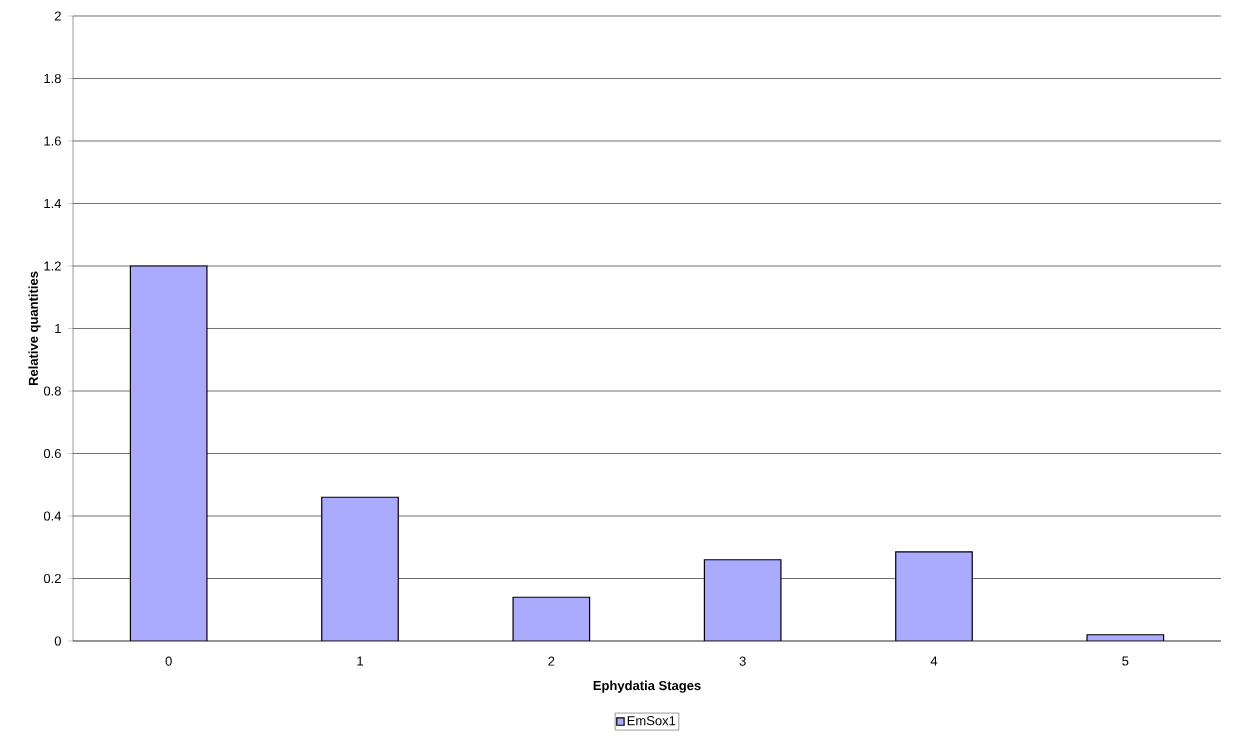  What do you see at coordinates (52, 78) in the screenshot?
I see `y-tick-label: 1.8` at bounding box center [52, 78].